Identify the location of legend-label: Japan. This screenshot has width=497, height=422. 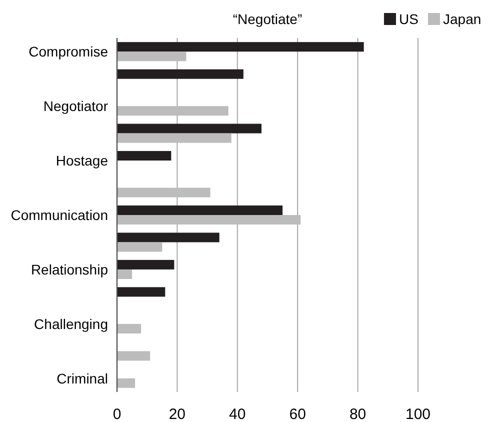
(462, 19).